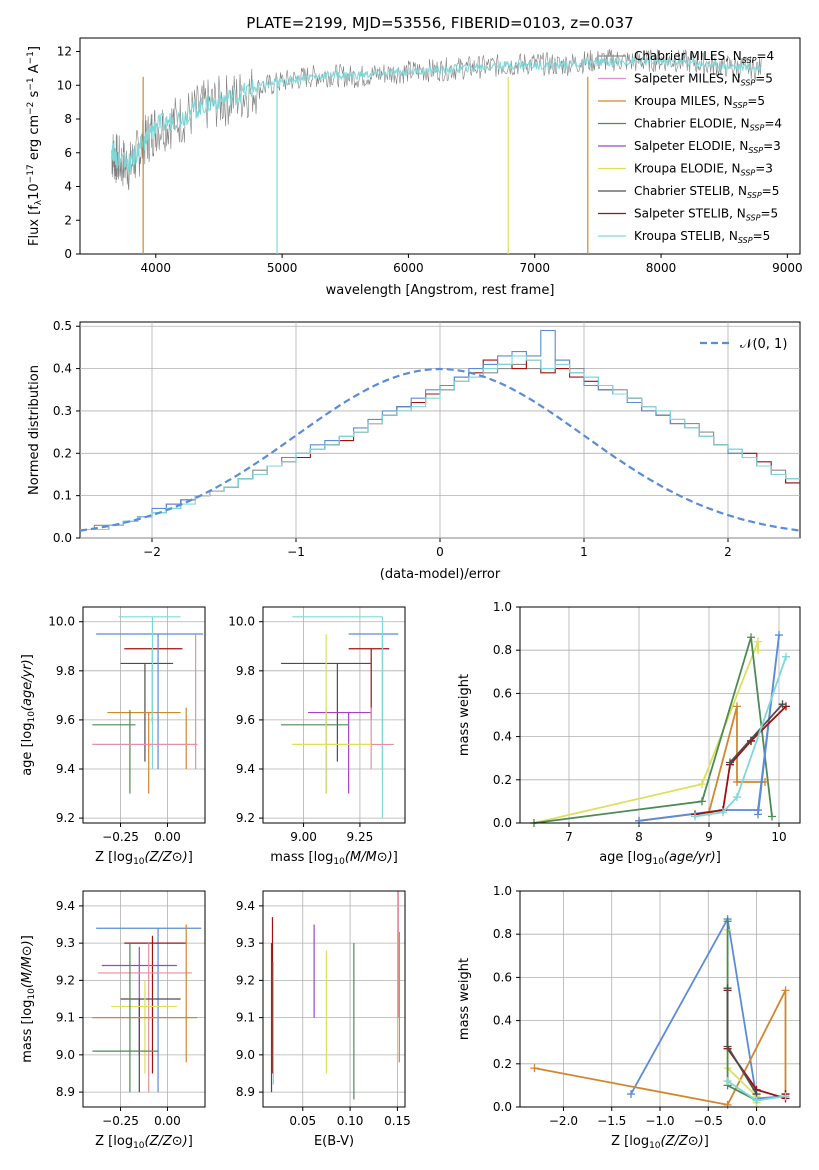 The image size is (819, 1170). I want to click on mass-vs-ebv-ytick-label: 9.1, so click(245, 1018).